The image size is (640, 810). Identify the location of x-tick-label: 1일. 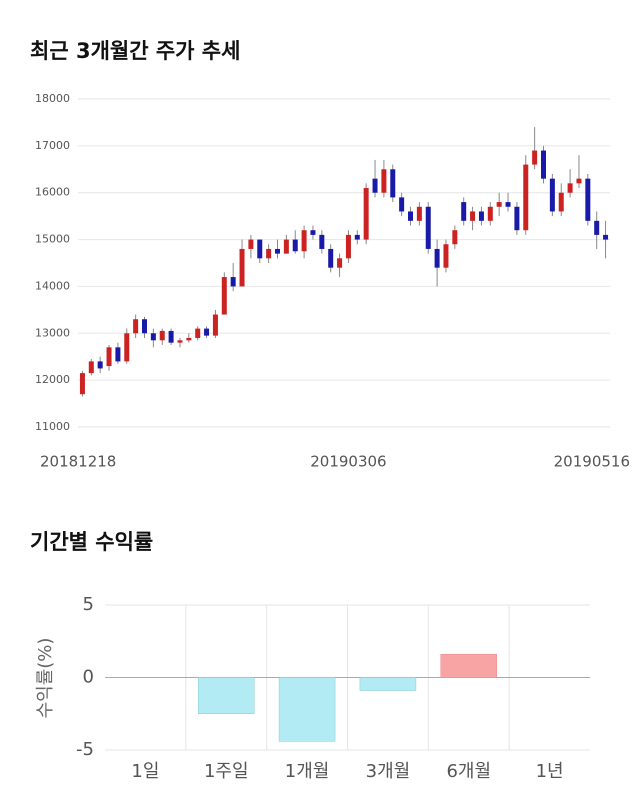
(145, 771).